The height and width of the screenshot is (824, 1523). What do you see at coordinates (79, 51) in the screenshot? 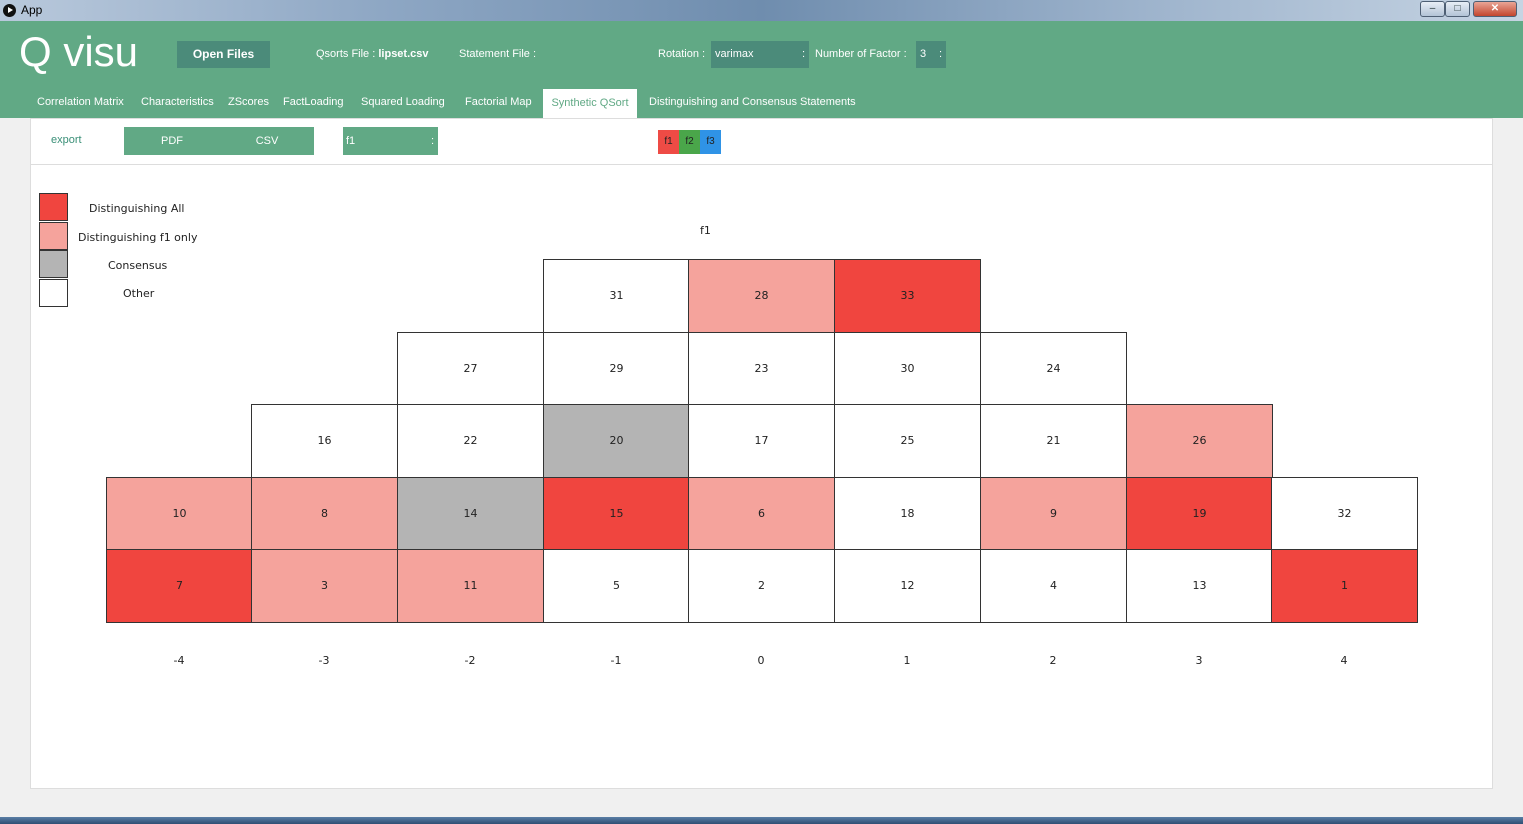
I see `app-logo: Q visu` at bounding box center [79, 51].